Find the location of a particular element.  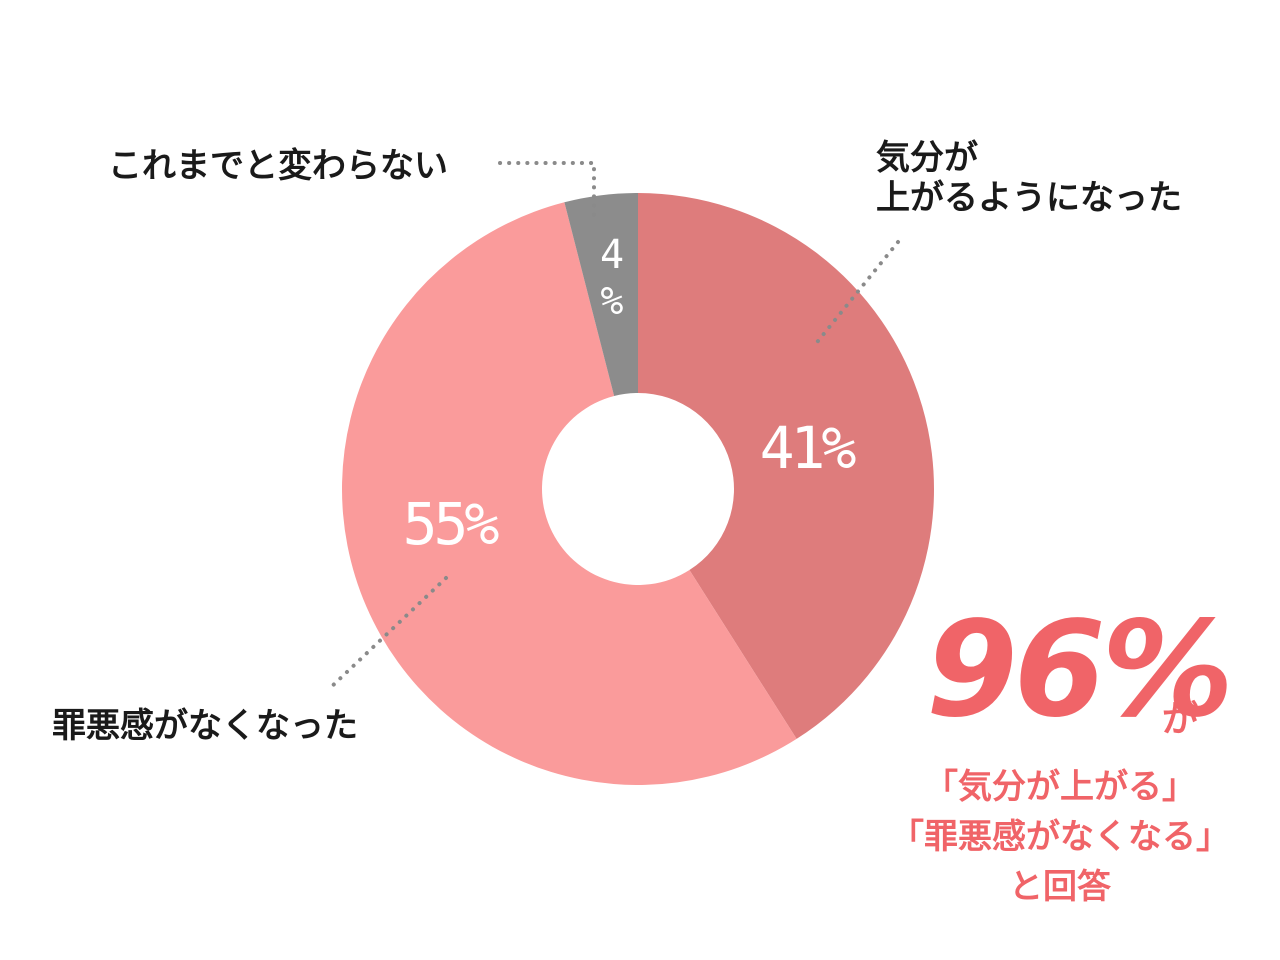

leader-line-guilt is located at coordinates (387, 634).